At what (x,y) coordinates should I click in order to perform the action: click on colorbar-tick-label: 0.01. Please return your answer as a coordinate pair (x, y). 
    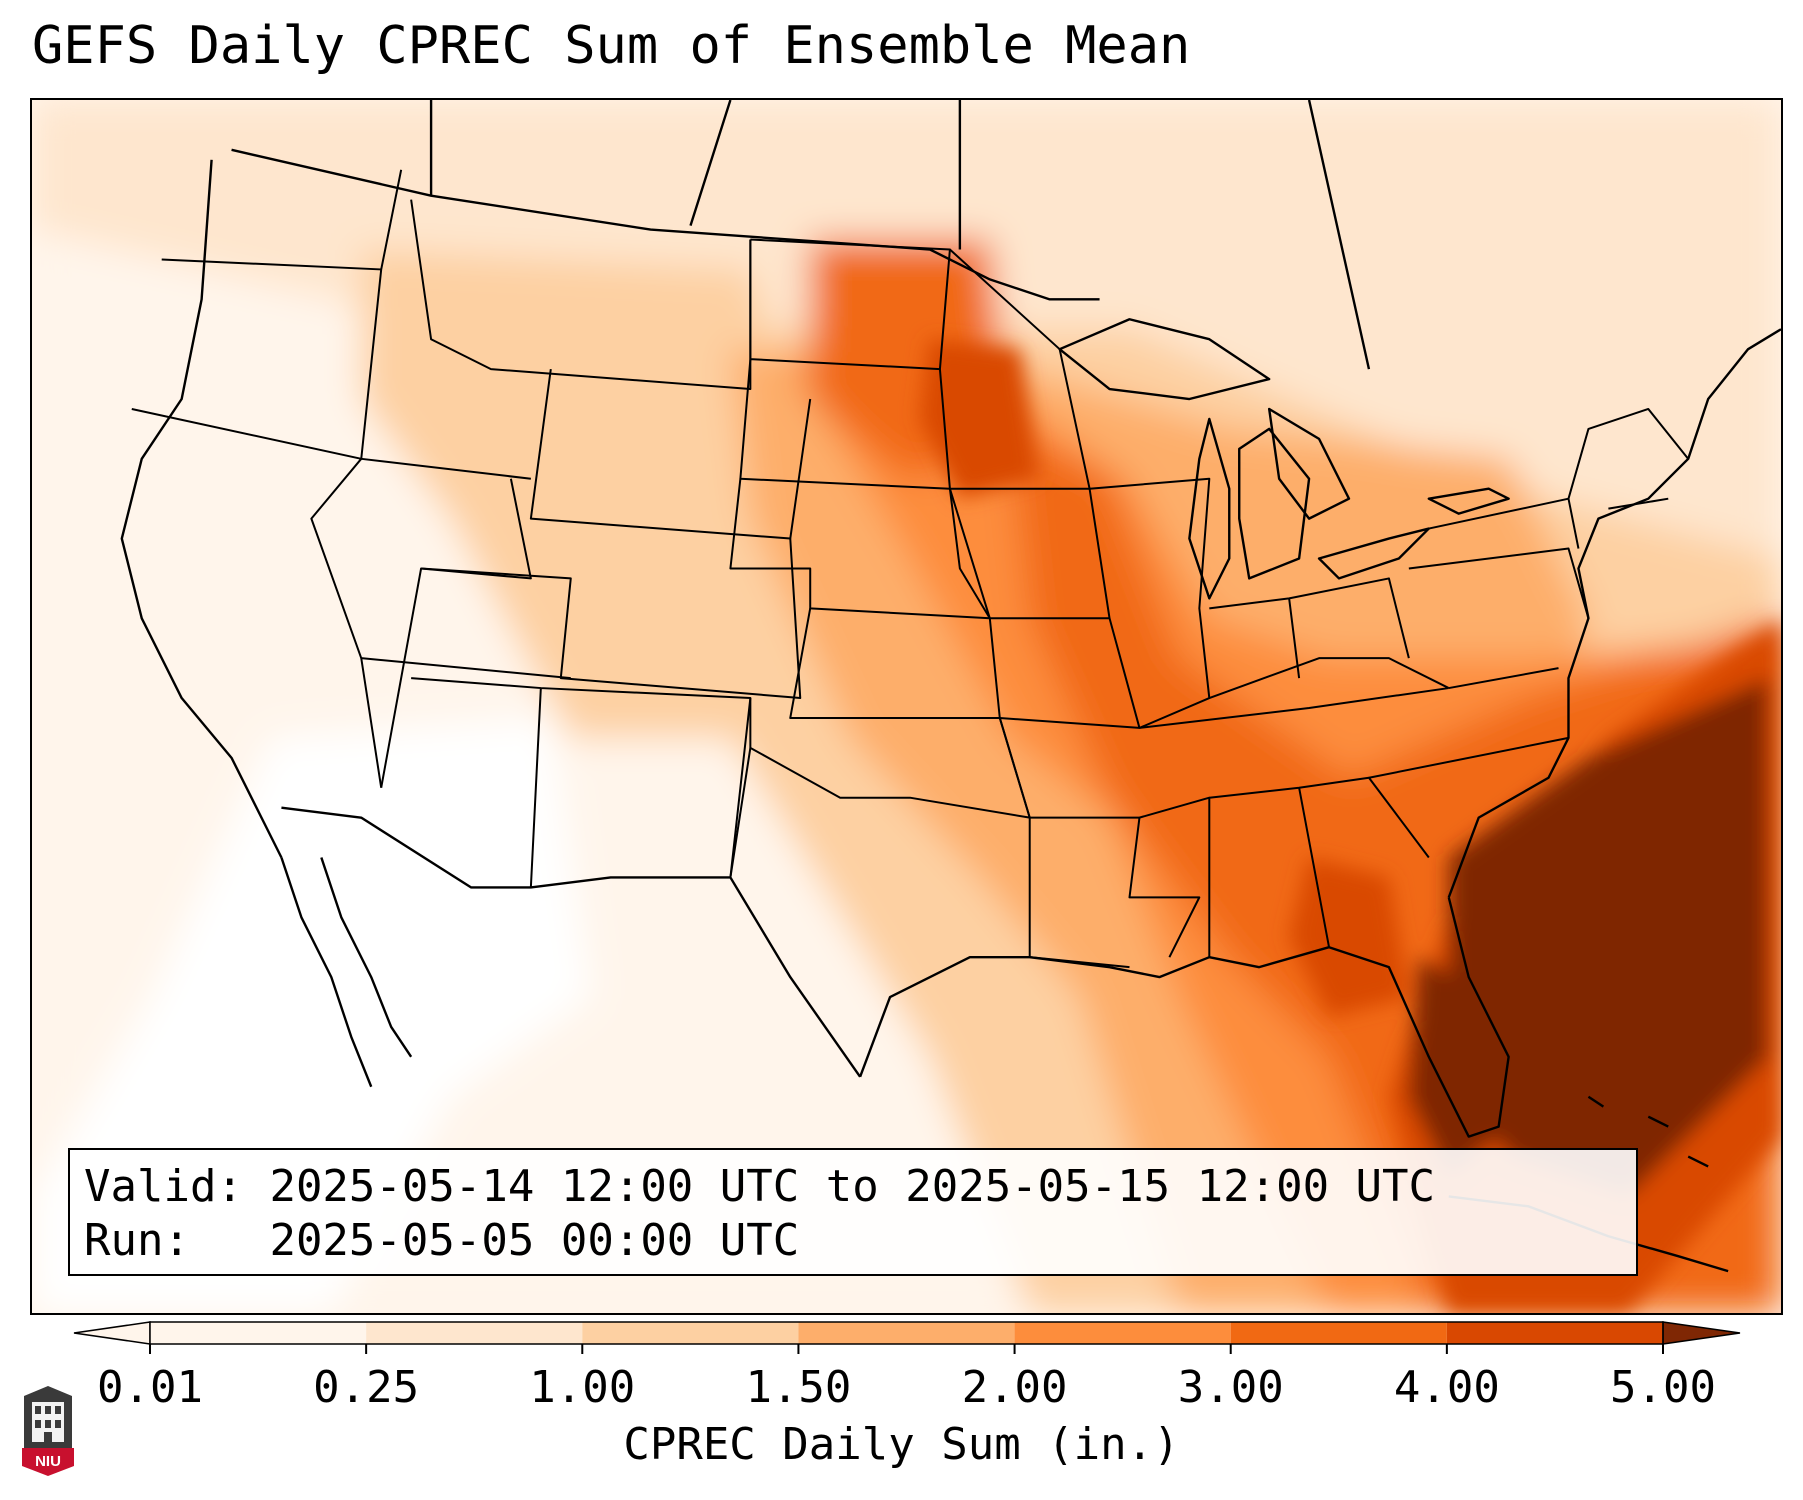
    Looking at the image, I should click on (150, 1387).